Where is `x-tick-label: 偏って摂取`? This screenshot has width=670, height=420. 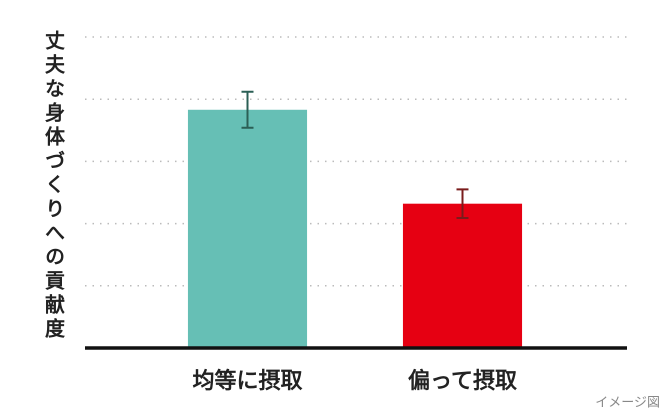
x-tick-label: 偏って摂取 is located at coordinates (462, 381).